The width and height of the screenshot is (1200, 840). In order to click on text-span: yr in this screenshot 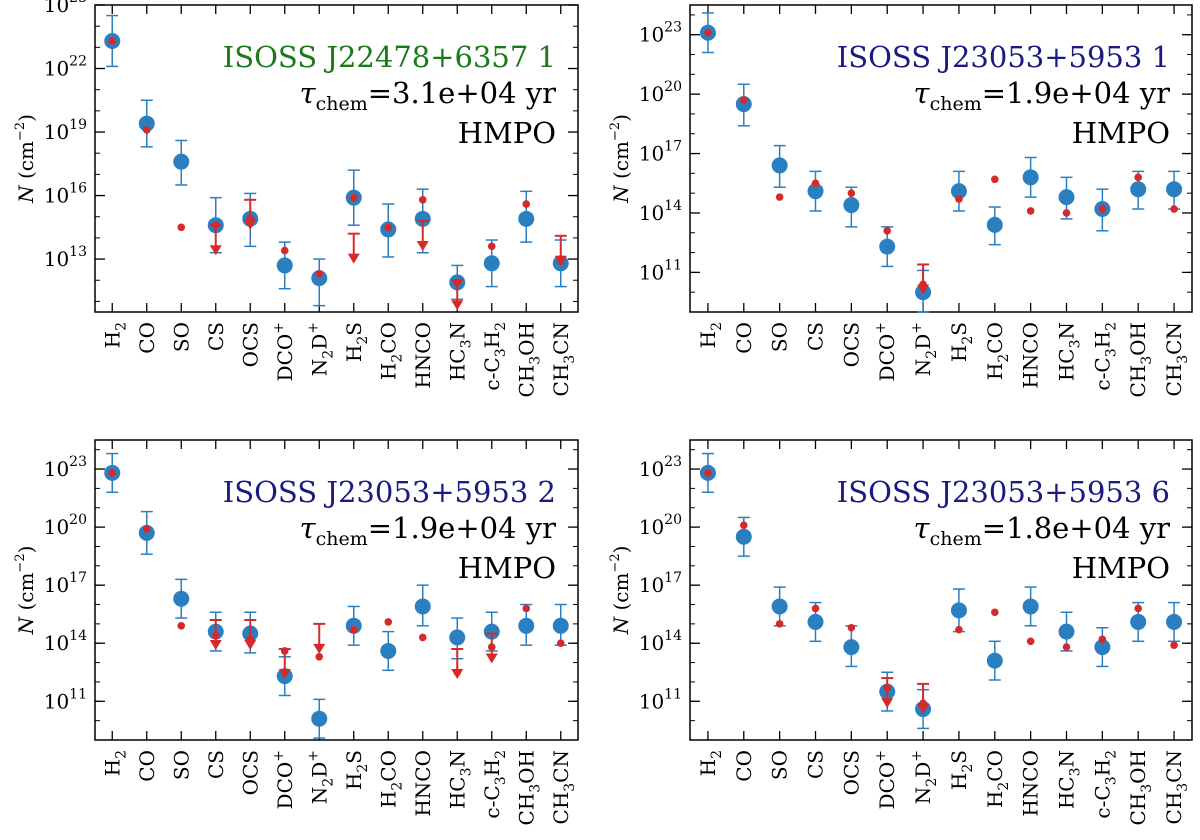, I will do `click(1151, 528)`.